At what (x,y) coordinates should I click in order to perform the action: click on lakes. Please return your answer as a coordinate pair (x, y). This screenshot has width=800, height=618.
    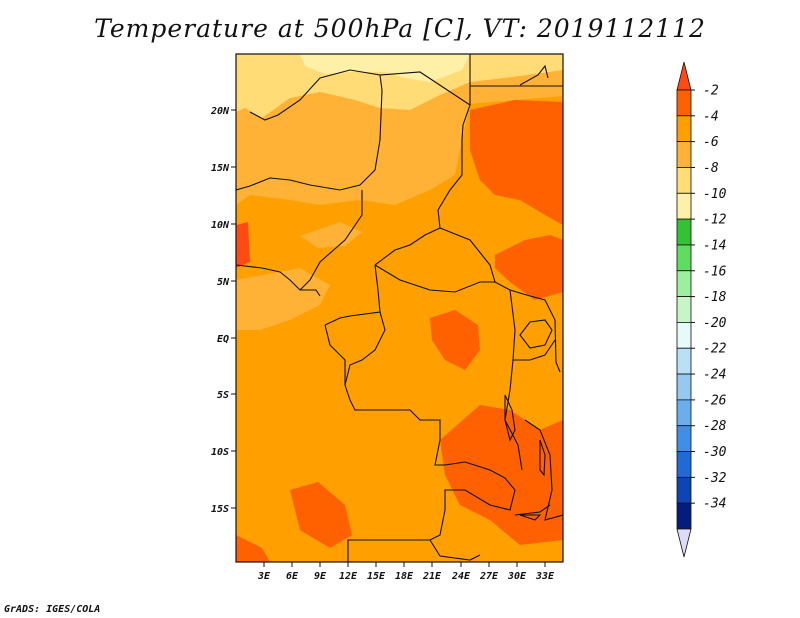
    Looking at the image, I should click on (528, 420).